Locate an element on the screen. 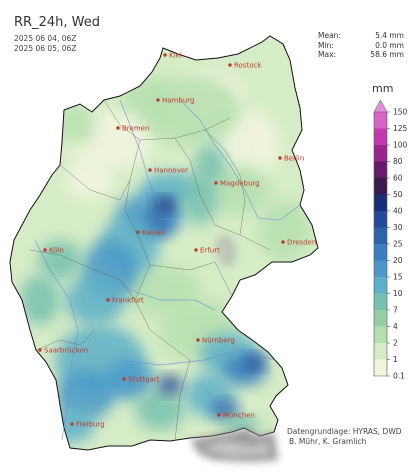 The width and height of the screenshot is (417, 475). city-kln: Köln is located at coordinates (53, 251).